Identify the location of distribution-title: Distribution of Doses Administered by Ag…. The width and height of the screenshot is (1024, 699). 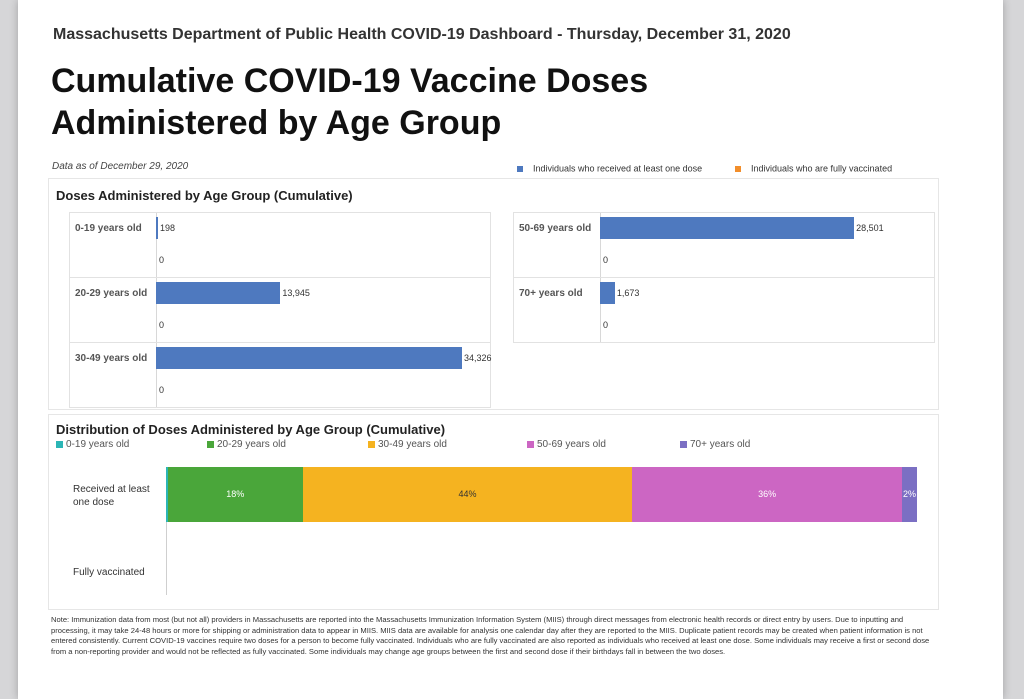
(251, 429).